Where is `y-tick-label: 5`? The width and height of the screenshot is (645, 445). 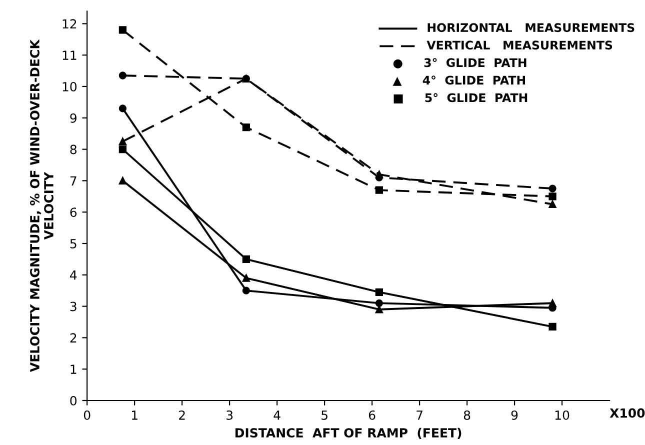 y-tick-label: 5 is located at coordinates (73, 243).